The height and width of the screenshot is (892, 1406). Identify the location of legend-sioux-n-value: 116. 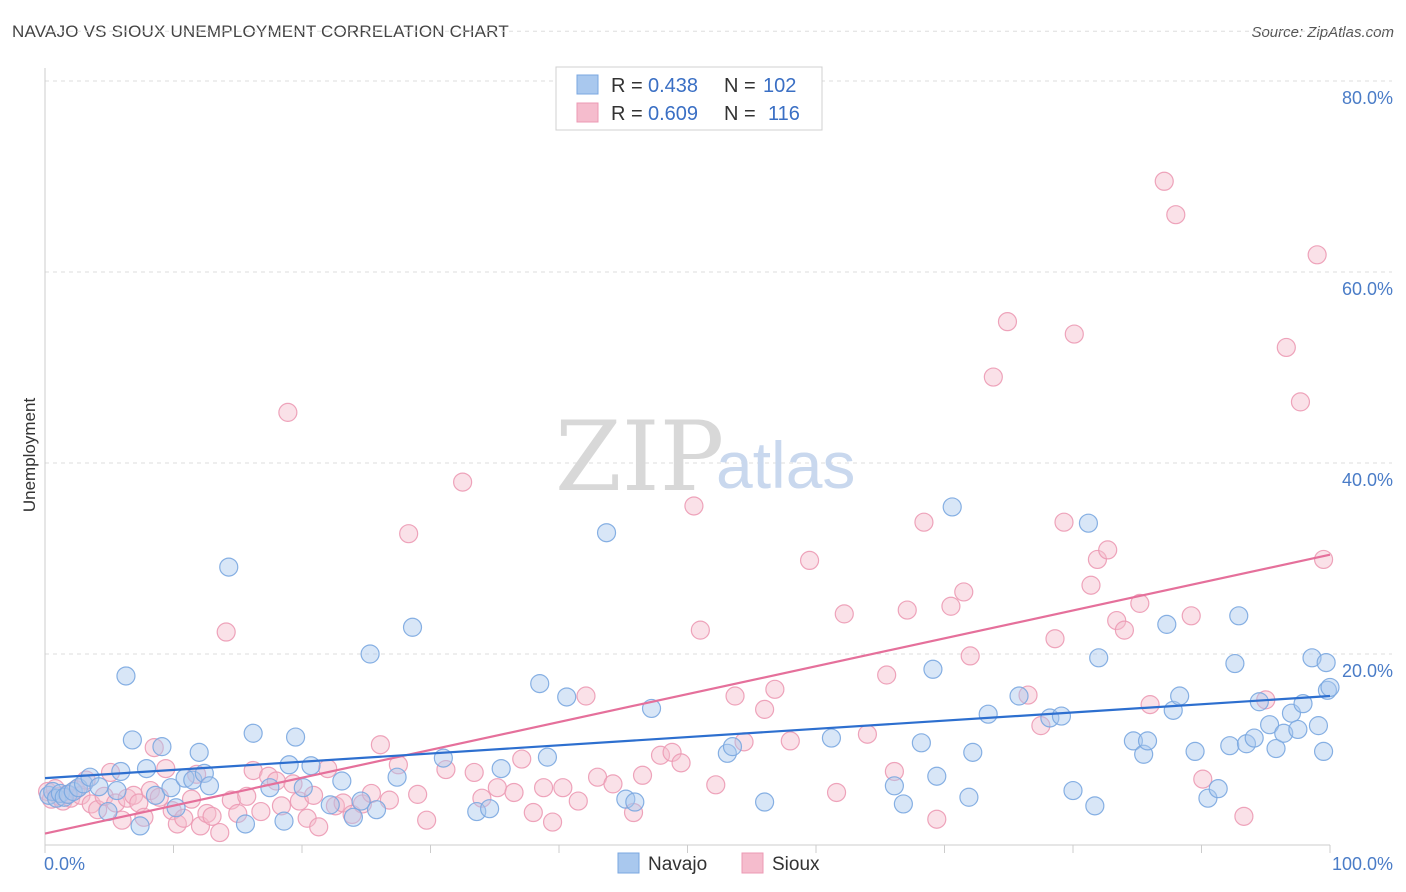
(784, 114).